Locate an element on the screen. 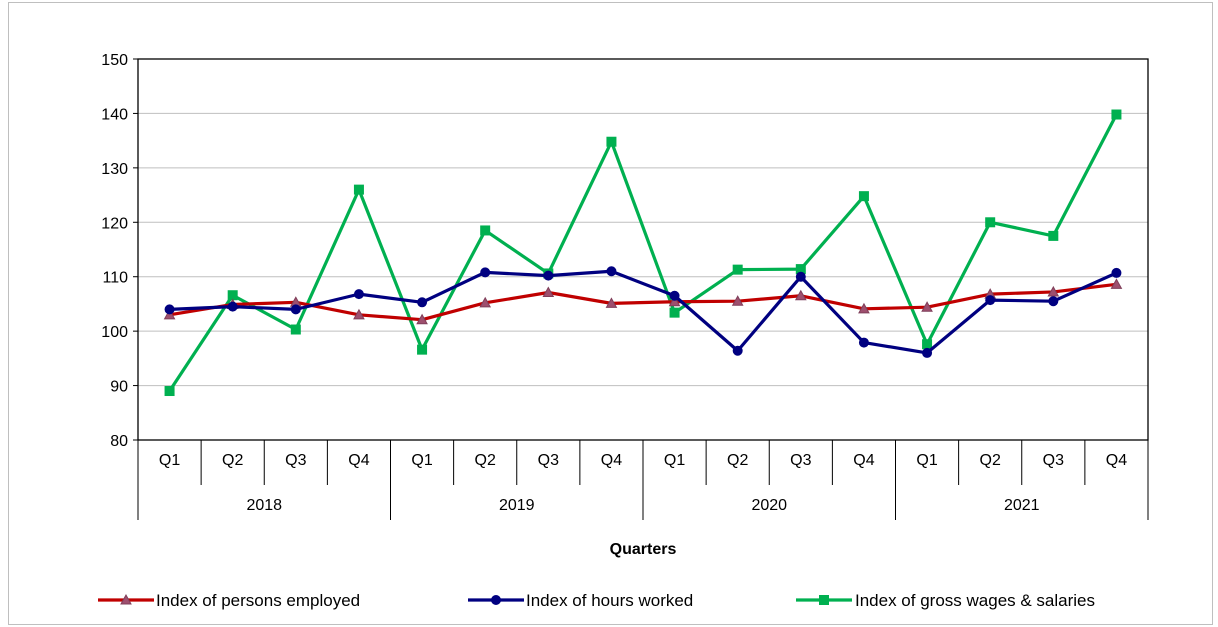 The image size is (1218, 627). x-axis-title: Quarters is located at coordinates (643, 549).